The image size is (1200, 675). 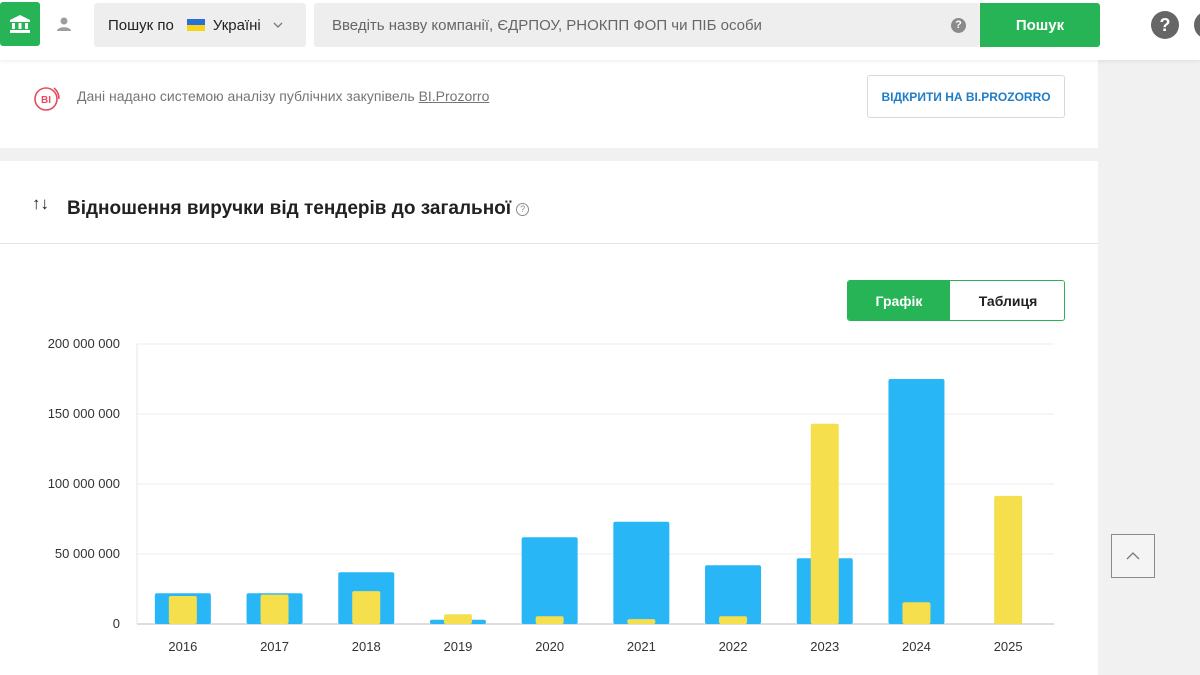 I want to click on ukraine-flag-icon, so click(x=195, y=25).